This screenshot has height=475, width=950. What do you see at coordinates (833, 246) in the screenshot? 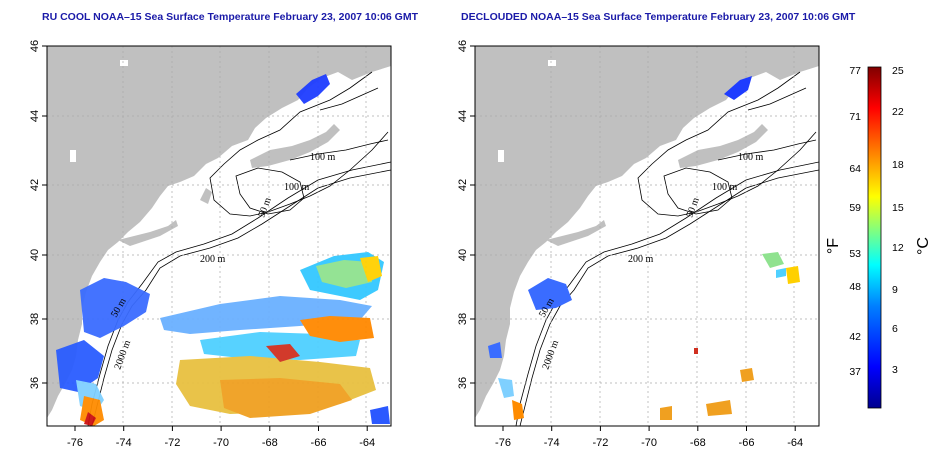
I see `fahrenheit-unit-label: °F` at bounding box center [833, 246].